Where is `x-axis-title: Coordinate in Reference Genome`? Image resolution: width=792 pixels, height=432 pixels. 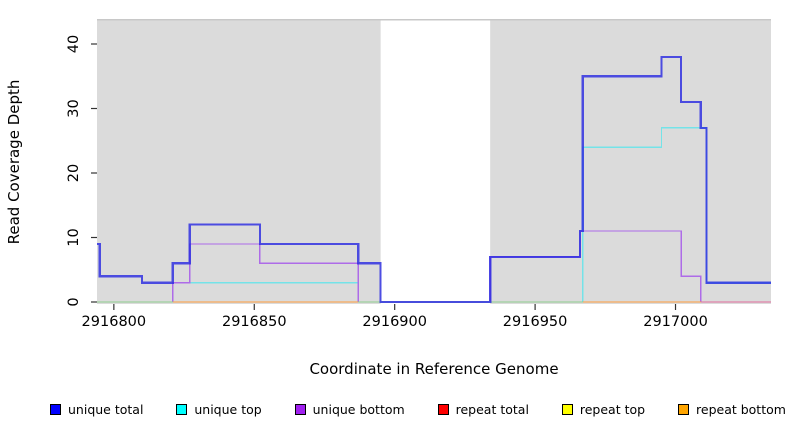 x-axis-title: Coordinate in Reference Genome is located at coordinates (433, 369).